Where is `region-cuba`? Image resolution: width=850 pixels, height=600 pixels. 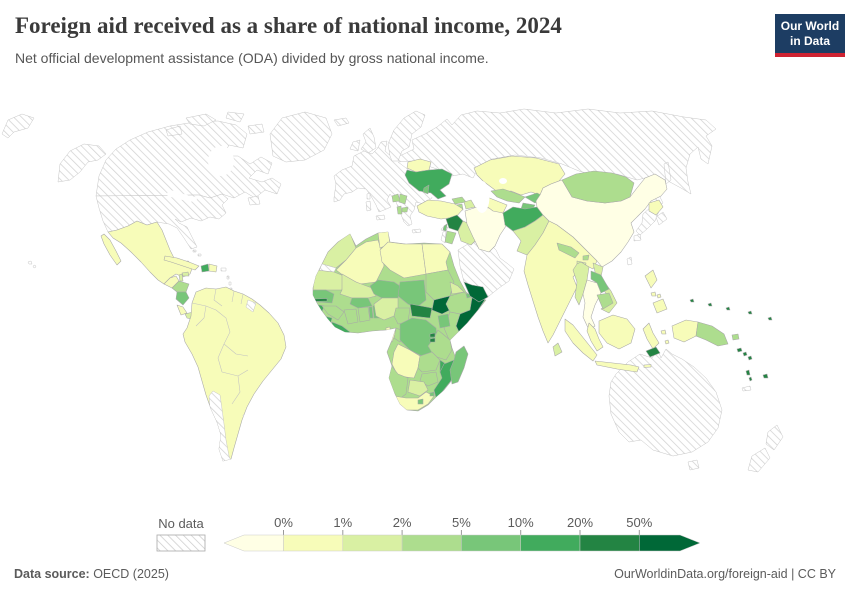
region-cuba is located at coordinates (181, 263).